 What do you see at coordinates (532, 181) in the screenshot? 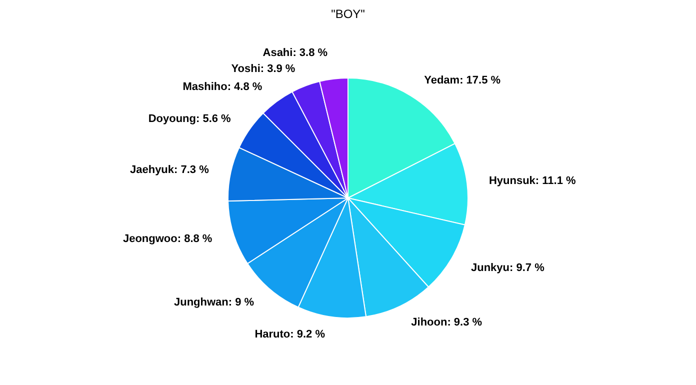
I see `slice-label: Hyunsuk: 11.1 %` at bounding box center [532, 181].